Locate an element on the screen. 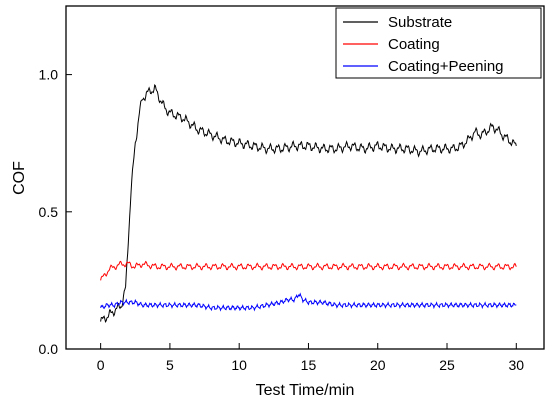  legend-label: Coating is located at coordinates (414, 44).